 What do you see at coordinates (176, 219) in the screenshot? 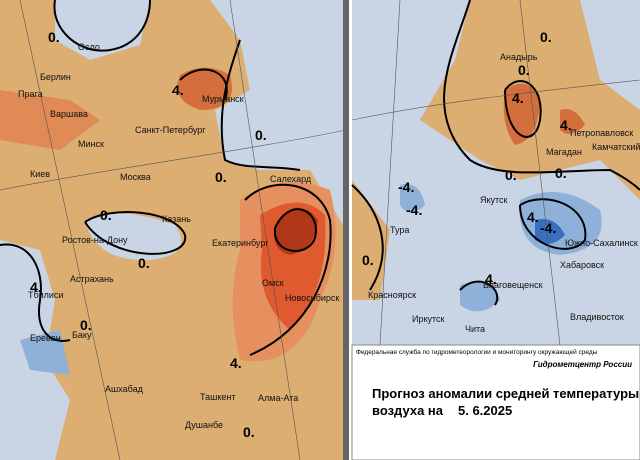
I see `city-label: Казань` at bounding box center [176, 219].